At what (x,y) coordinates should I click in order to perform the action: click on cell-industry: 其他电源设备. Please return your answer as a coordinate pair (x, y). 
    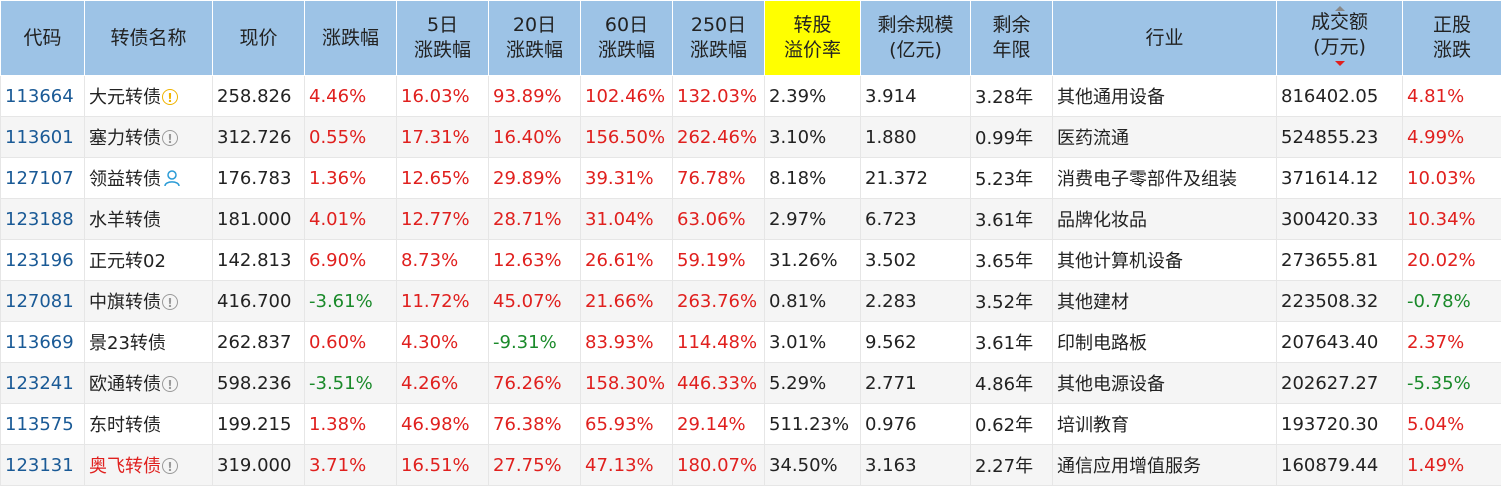
    Looking at the image, I should click on (1165, 383).